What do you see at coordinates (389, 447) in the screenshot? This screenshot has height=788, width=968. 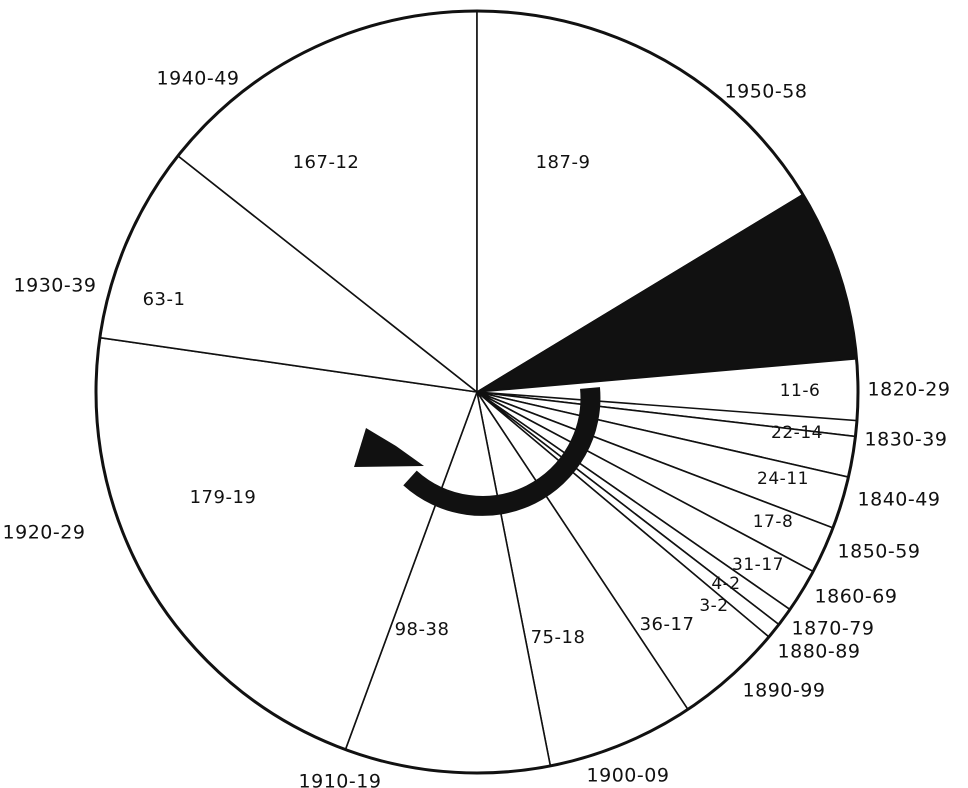 I see `arrow-head-icon` at bounding box center [389, 447].